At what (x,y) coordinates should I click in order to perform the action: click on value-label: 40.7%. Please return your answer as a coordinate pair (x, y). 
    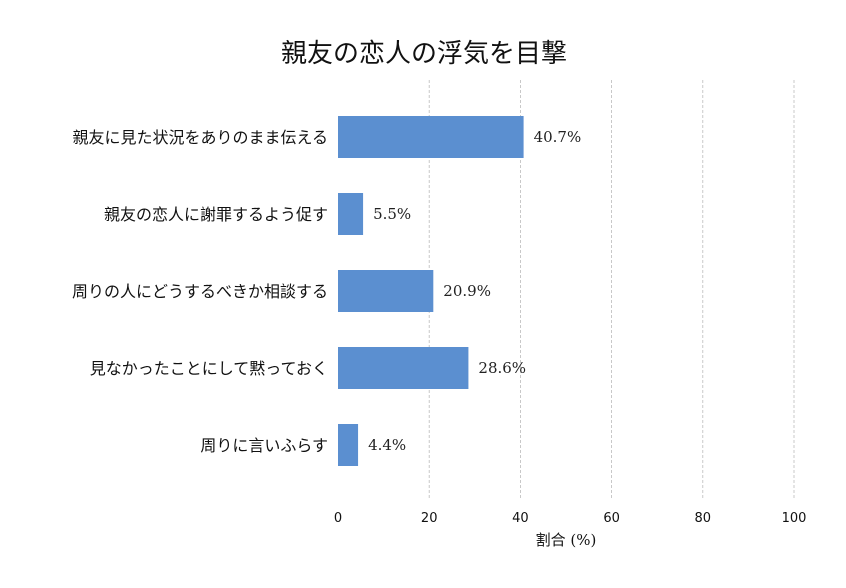
    Looking at the image, I should click on (558, 137).